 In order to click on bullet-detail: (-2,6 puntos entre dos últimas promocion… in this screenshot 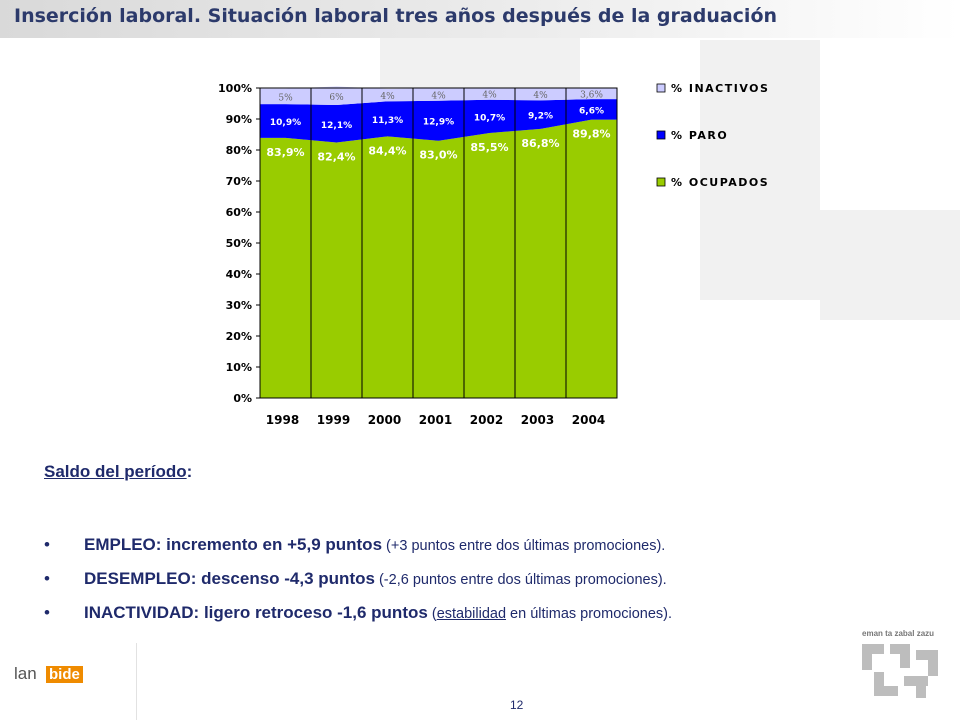, I will do `click(520, 580)`.